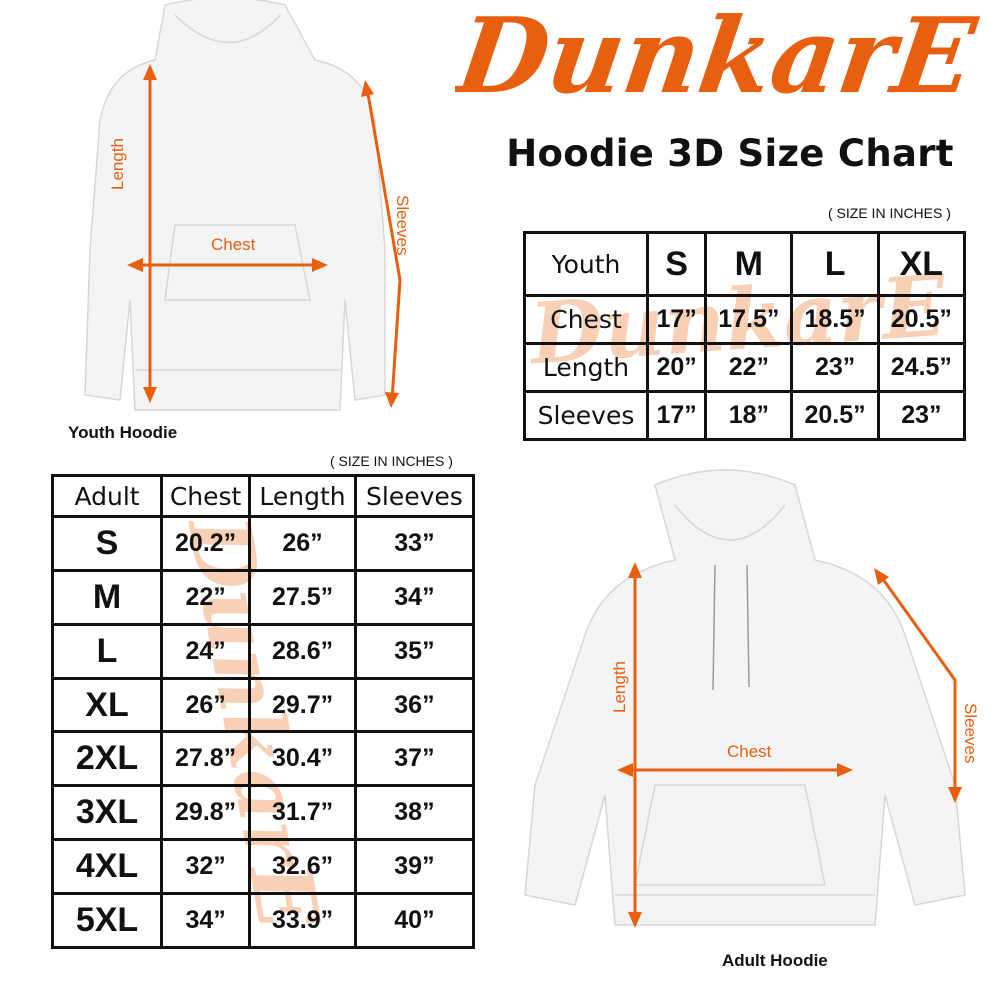  I want to click on adult-length-arrow, so click(635, 745).